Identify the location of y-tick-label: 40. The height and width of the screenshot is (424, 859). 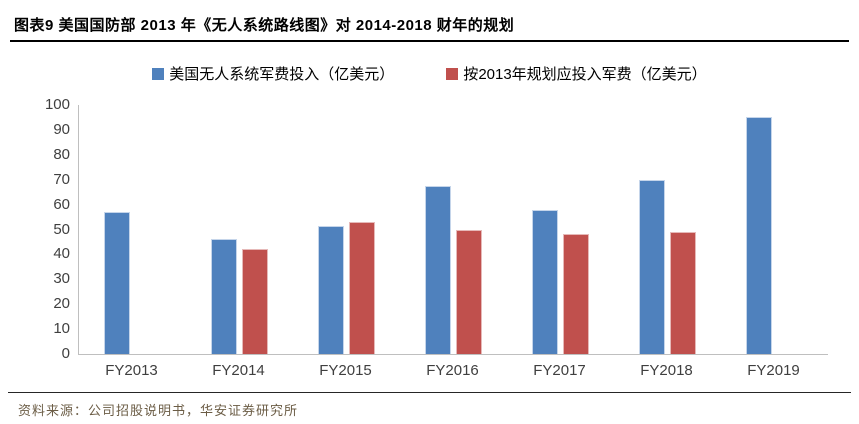
(61, 254).